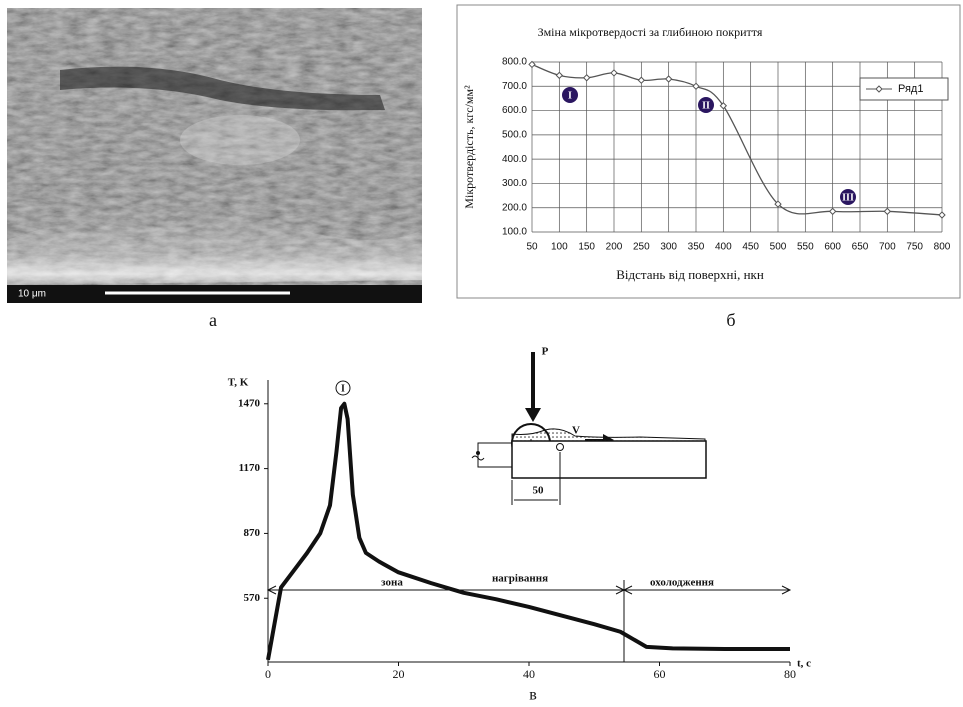 This screenshot has height=707, width=963. What do you see at coordinates (252, 533) in the screenshot?
I see `y-tick-label: 870` at bounding box center [252, 533].